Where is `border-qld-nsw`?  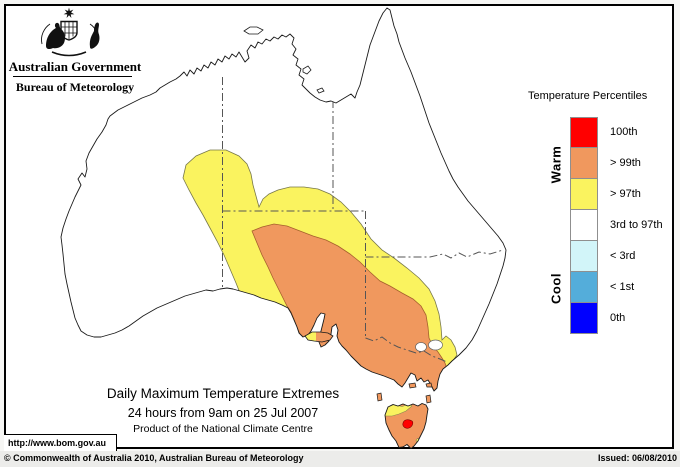 border-qld-nsw is located at coordinates (434, 254).